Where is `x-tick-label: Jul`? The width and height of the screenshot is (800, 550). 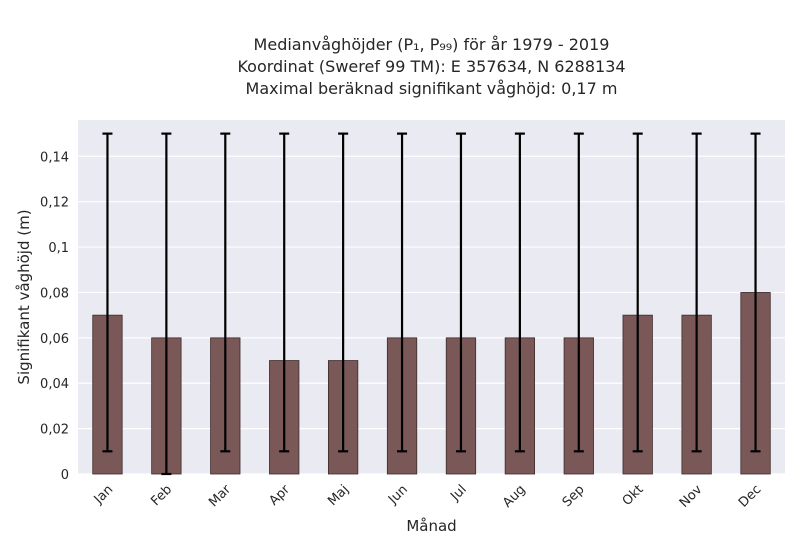
x-tick-label: Jul is located at coordinates (458, 493).